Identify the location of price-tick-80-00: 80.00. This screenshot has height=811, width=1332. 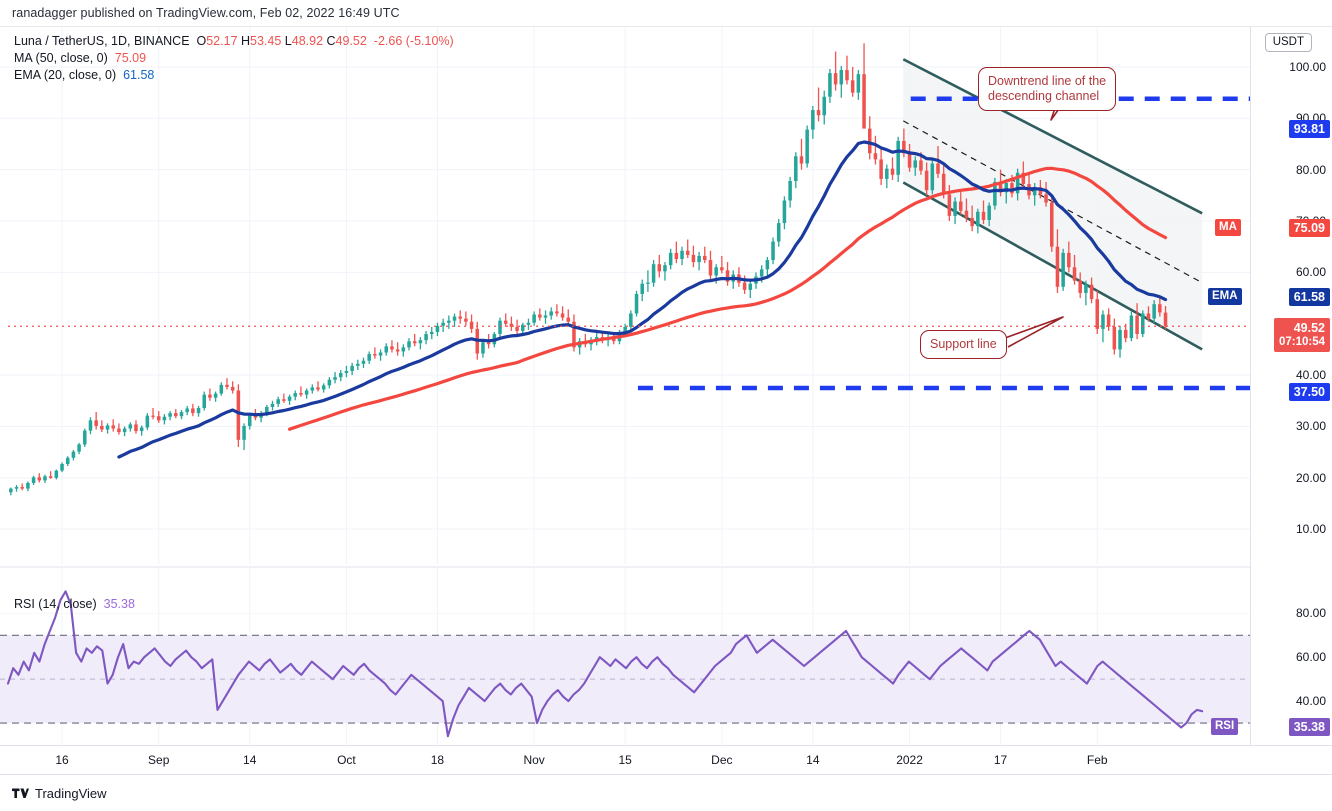
(1310, 169).